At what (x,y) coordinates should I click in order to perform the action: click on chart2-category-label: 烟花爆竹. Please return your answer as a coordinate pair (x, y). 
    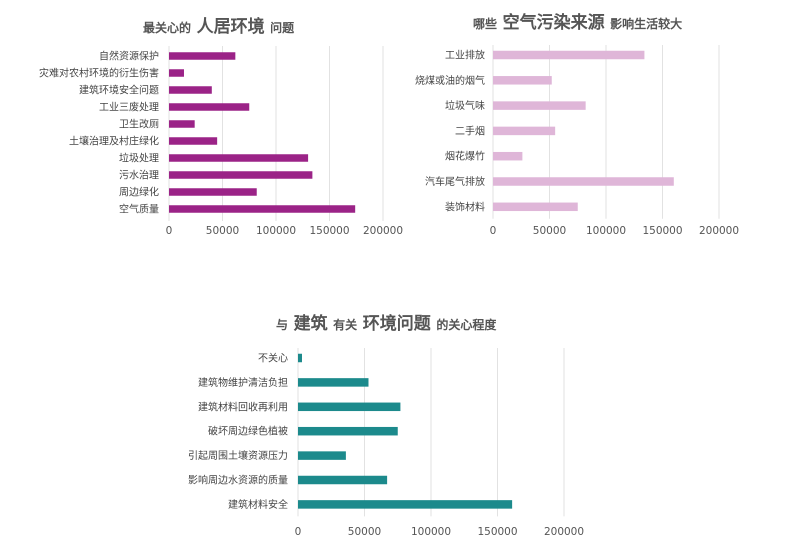
    Looking at the image, I should click on (465, 156).